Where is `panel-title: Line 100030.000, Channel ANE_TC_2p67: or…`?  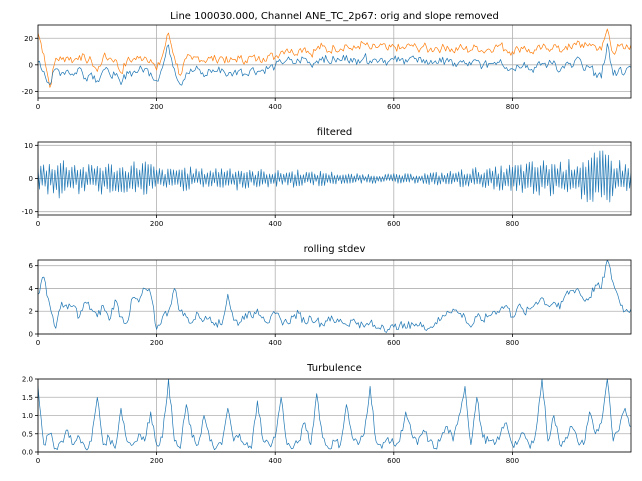 panel-title: Line 100030.000, Channel ANE_TC_2p67: or… is located at coordinates (334, 16).